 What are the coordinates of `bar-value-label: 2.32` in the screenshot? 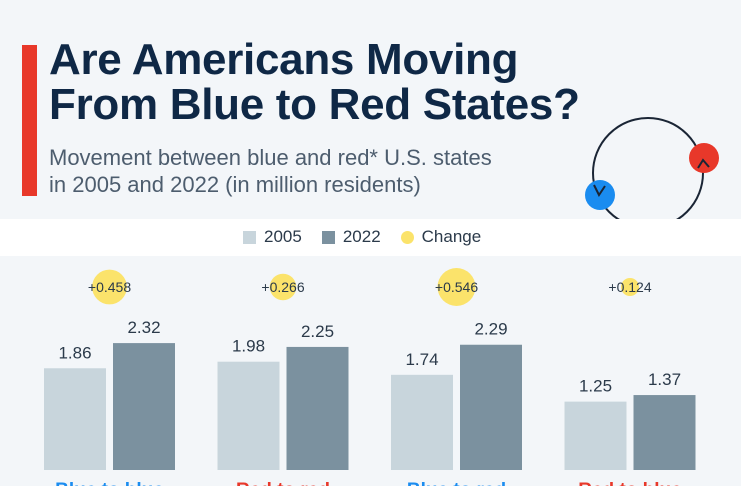 It's located at (143, 327).